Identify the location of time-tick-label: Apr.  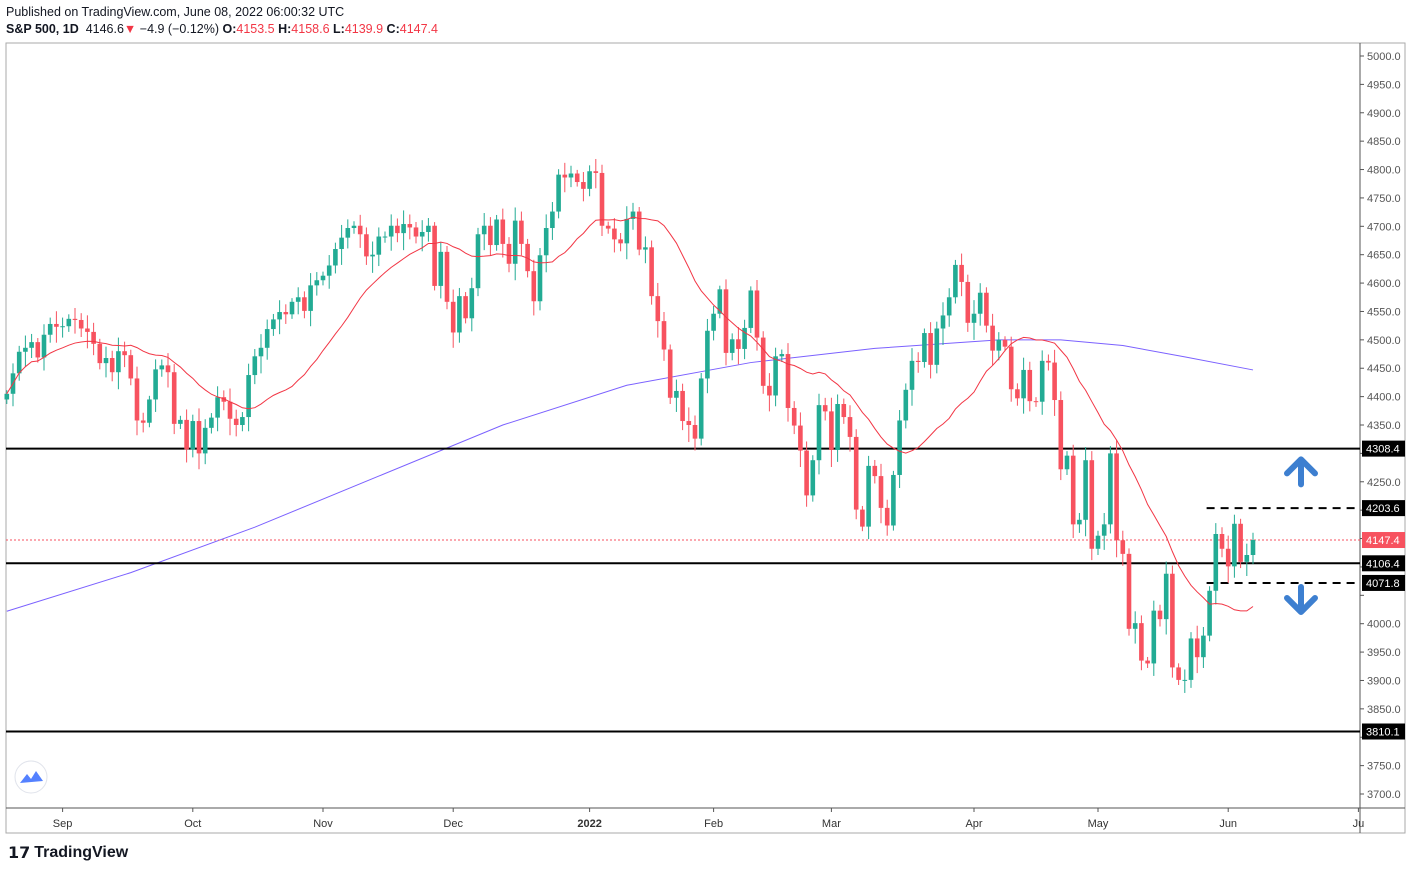
(973, 824).